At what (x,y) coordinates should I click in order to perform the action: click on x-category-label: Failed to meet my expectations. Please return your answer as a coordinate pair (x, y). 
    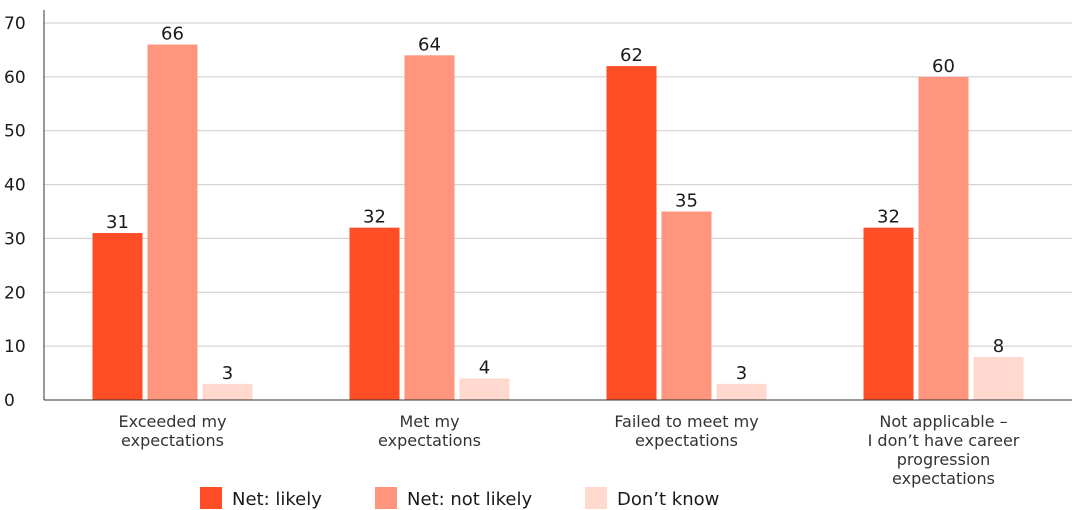
    Looking at the image, I should click on (686, 431).